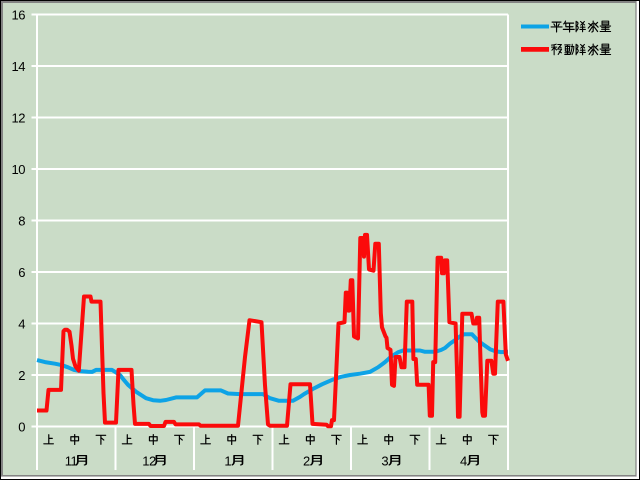 This screenshot has height=480, width=640. What do you see at coordinates (19, 169) in the screenshot?
I see `svg-text: 10` at bounding box center [19, 169].